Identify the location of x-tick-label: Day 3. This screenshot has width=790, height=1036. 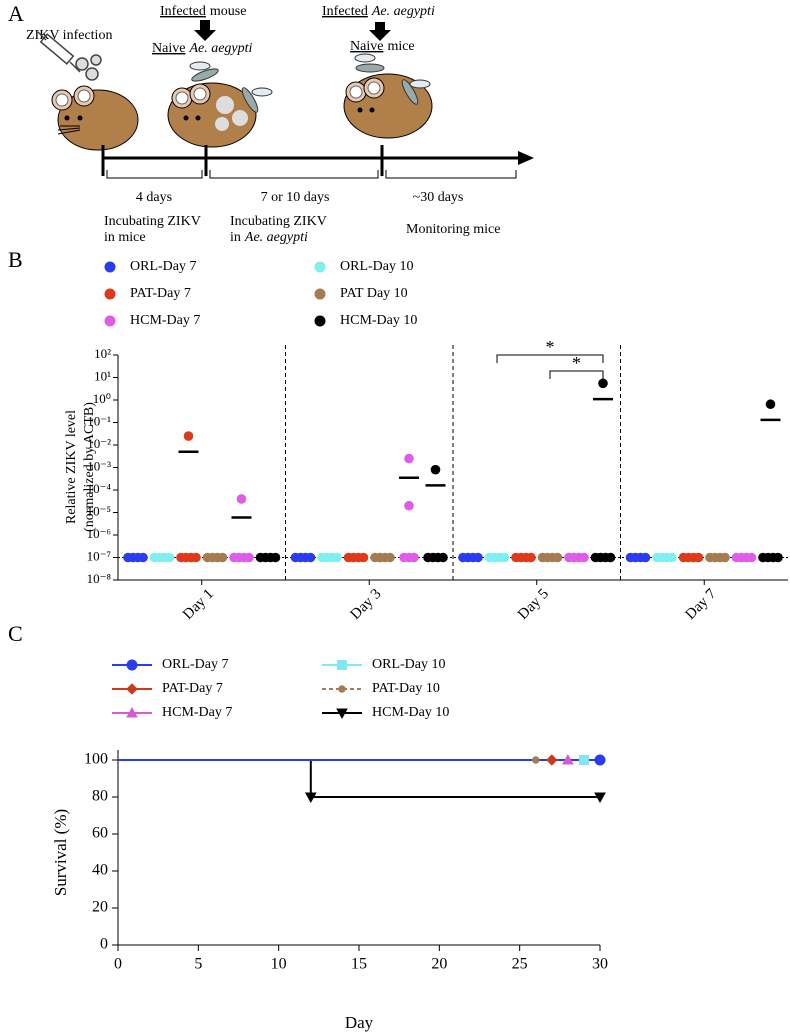
(366, 604).